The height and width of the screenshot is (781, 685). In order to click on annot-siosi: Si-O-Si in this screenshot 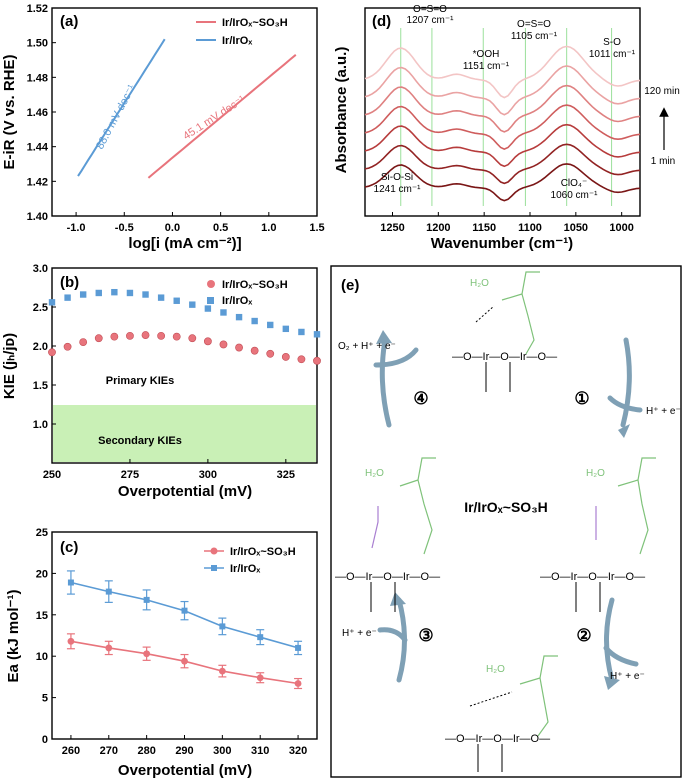, I will do `click(397, 177)`.